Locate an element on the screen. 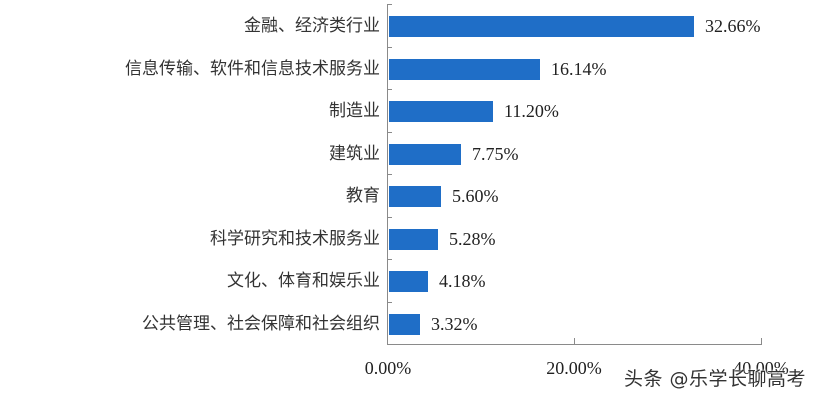 The width and height of the screenshot is (831, 403). category-label: 金融、经济类行业 is located at coordinates (312, 26).